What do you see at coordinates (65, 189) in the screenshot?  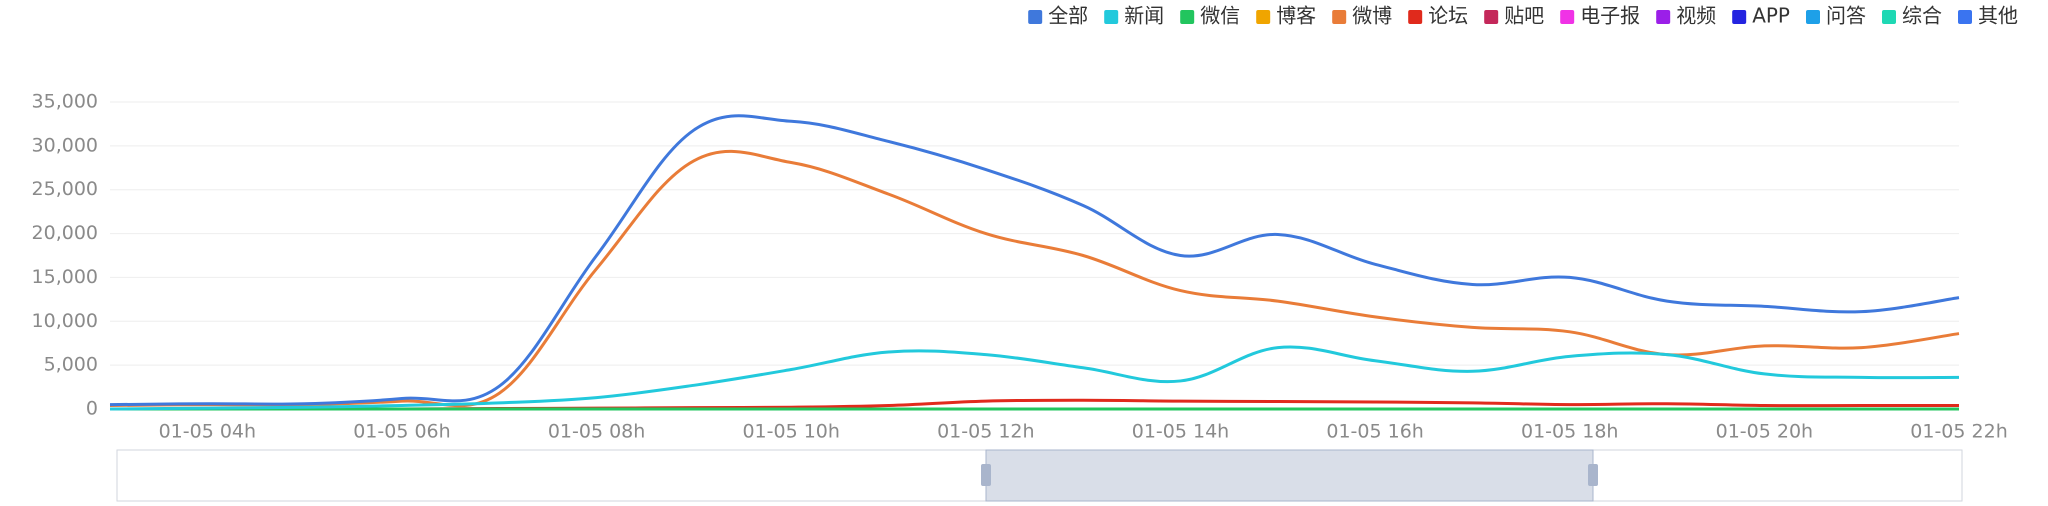 I see `y-tick-label: 25,000` at bounding box center [65, 189].